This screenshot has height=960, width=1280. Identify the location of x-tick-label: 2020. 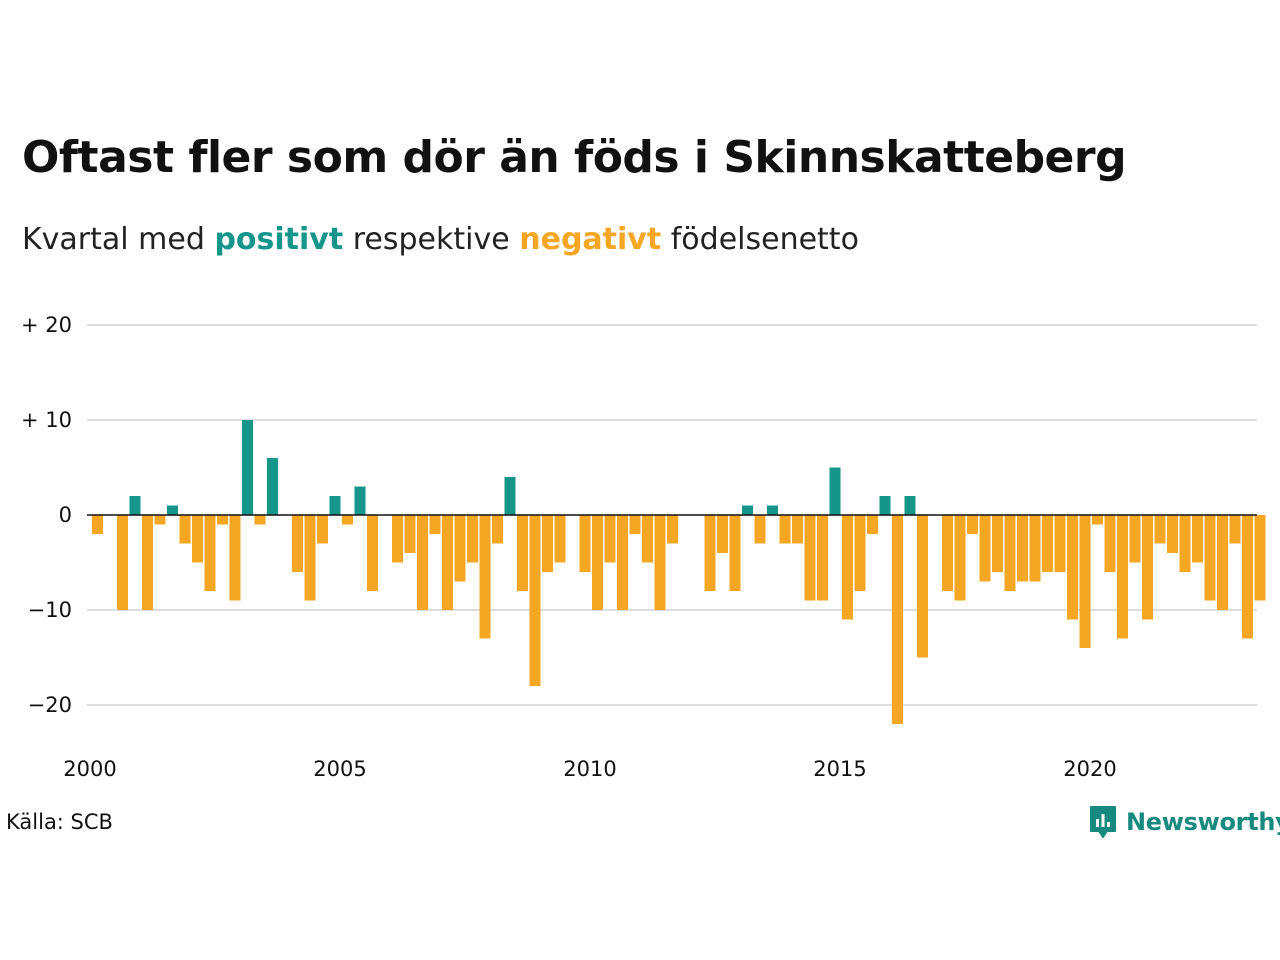
(1089, 769).